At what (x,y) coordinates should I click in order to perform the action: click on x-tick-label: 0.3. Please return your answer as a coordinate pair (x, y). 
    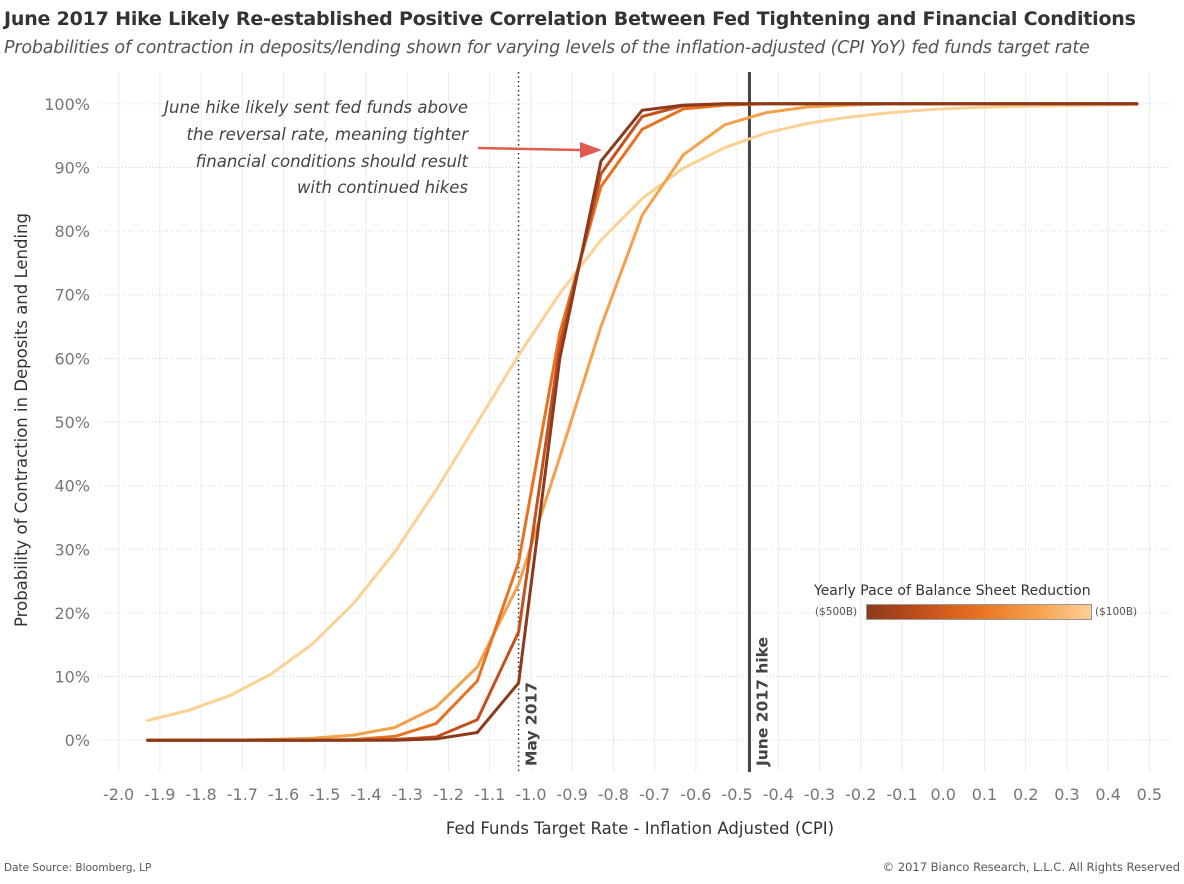
    Looking at the image, I should click on (1066, 794).